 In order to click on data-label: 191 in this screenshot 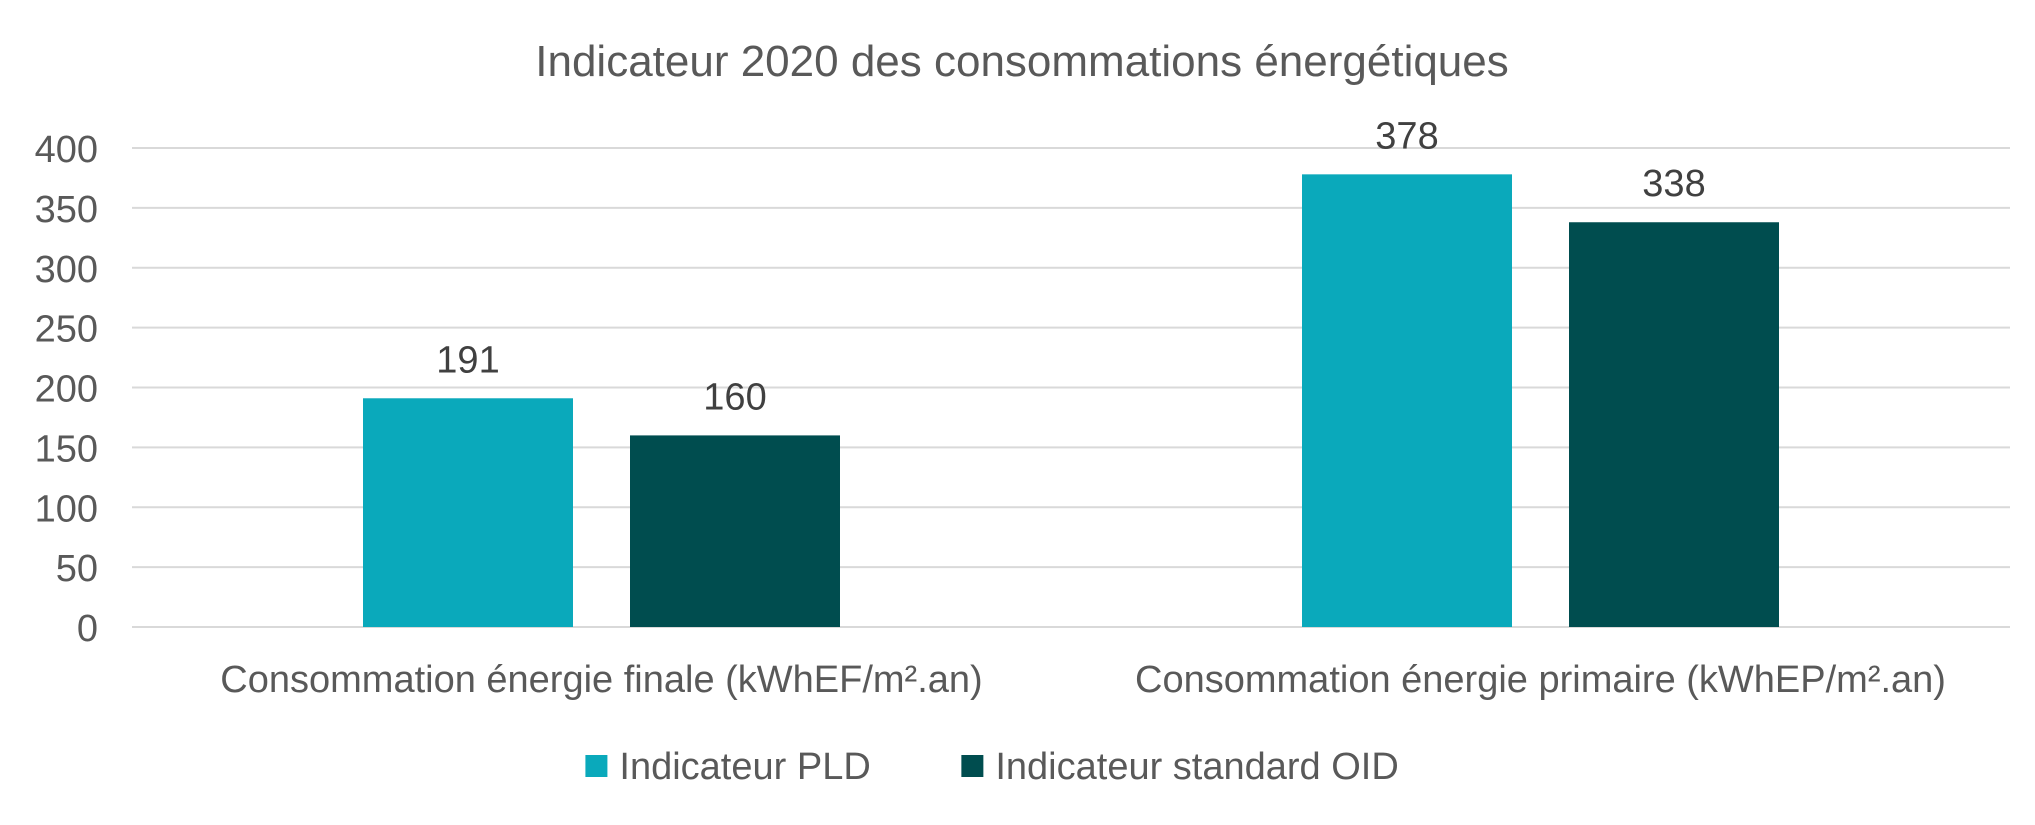, I will do `click(467, 360)`.